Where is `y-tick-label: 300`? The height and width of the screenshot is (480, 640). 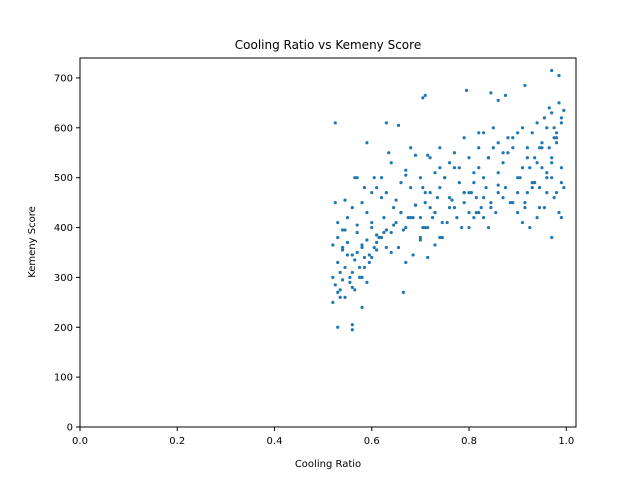 y-tick-label: 300 is located at coordinates (63, 278).